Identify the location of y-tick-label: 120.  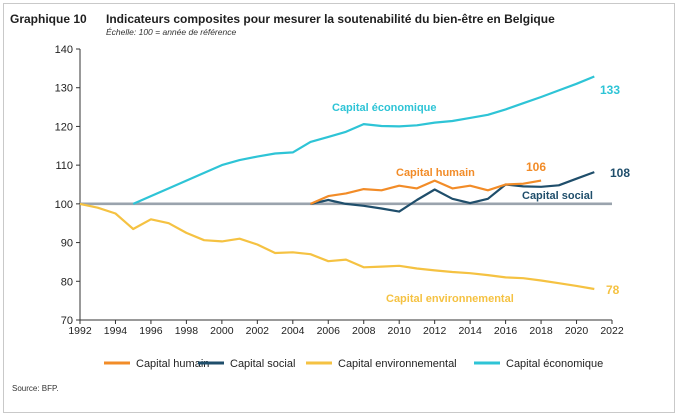
(64, 127).